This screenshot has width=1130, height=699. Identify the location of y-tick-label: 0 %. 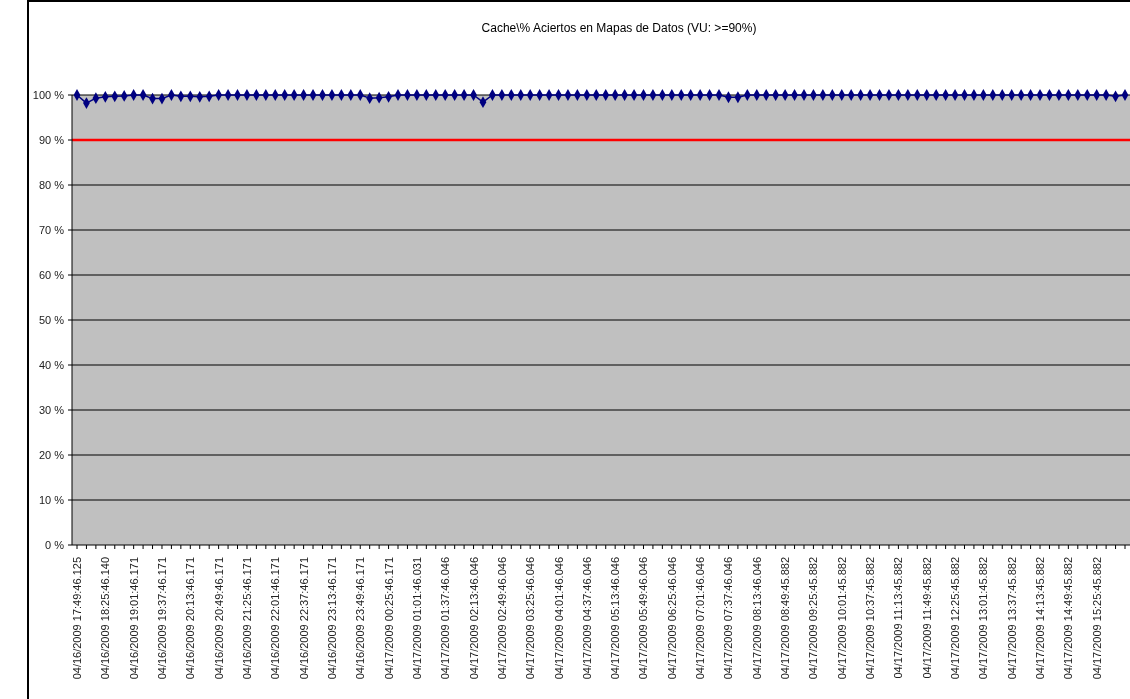
(55, 544).